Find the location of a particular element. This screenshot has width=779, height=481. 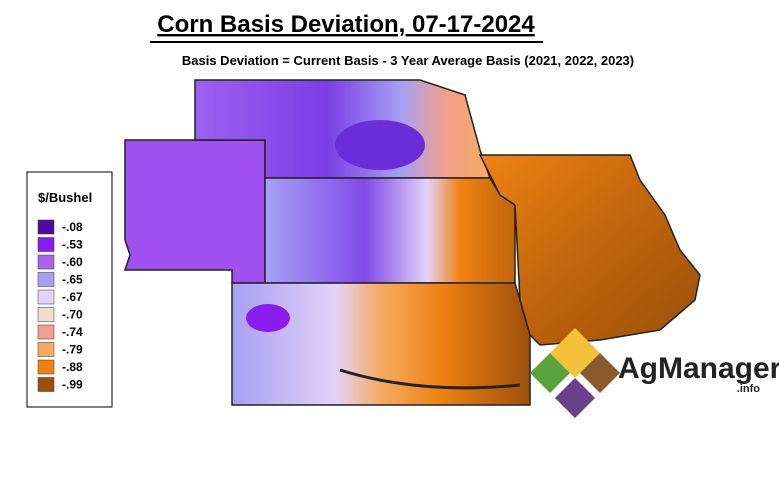

title: Corn Basis Deviation, 07-17-2024 is located at coordinates (346, 24).